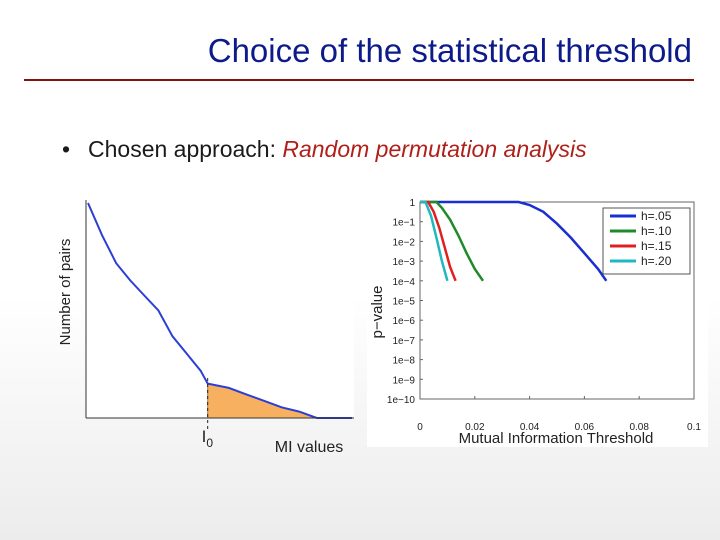 This screenshot has height=540, width=720. What do you see at coordinates (559, 414) in the screenshot?
I see `pvalue-x-ticks: 0 0.02 0.04 0.06 0.08 0.1` at bounding box center [559, 414].